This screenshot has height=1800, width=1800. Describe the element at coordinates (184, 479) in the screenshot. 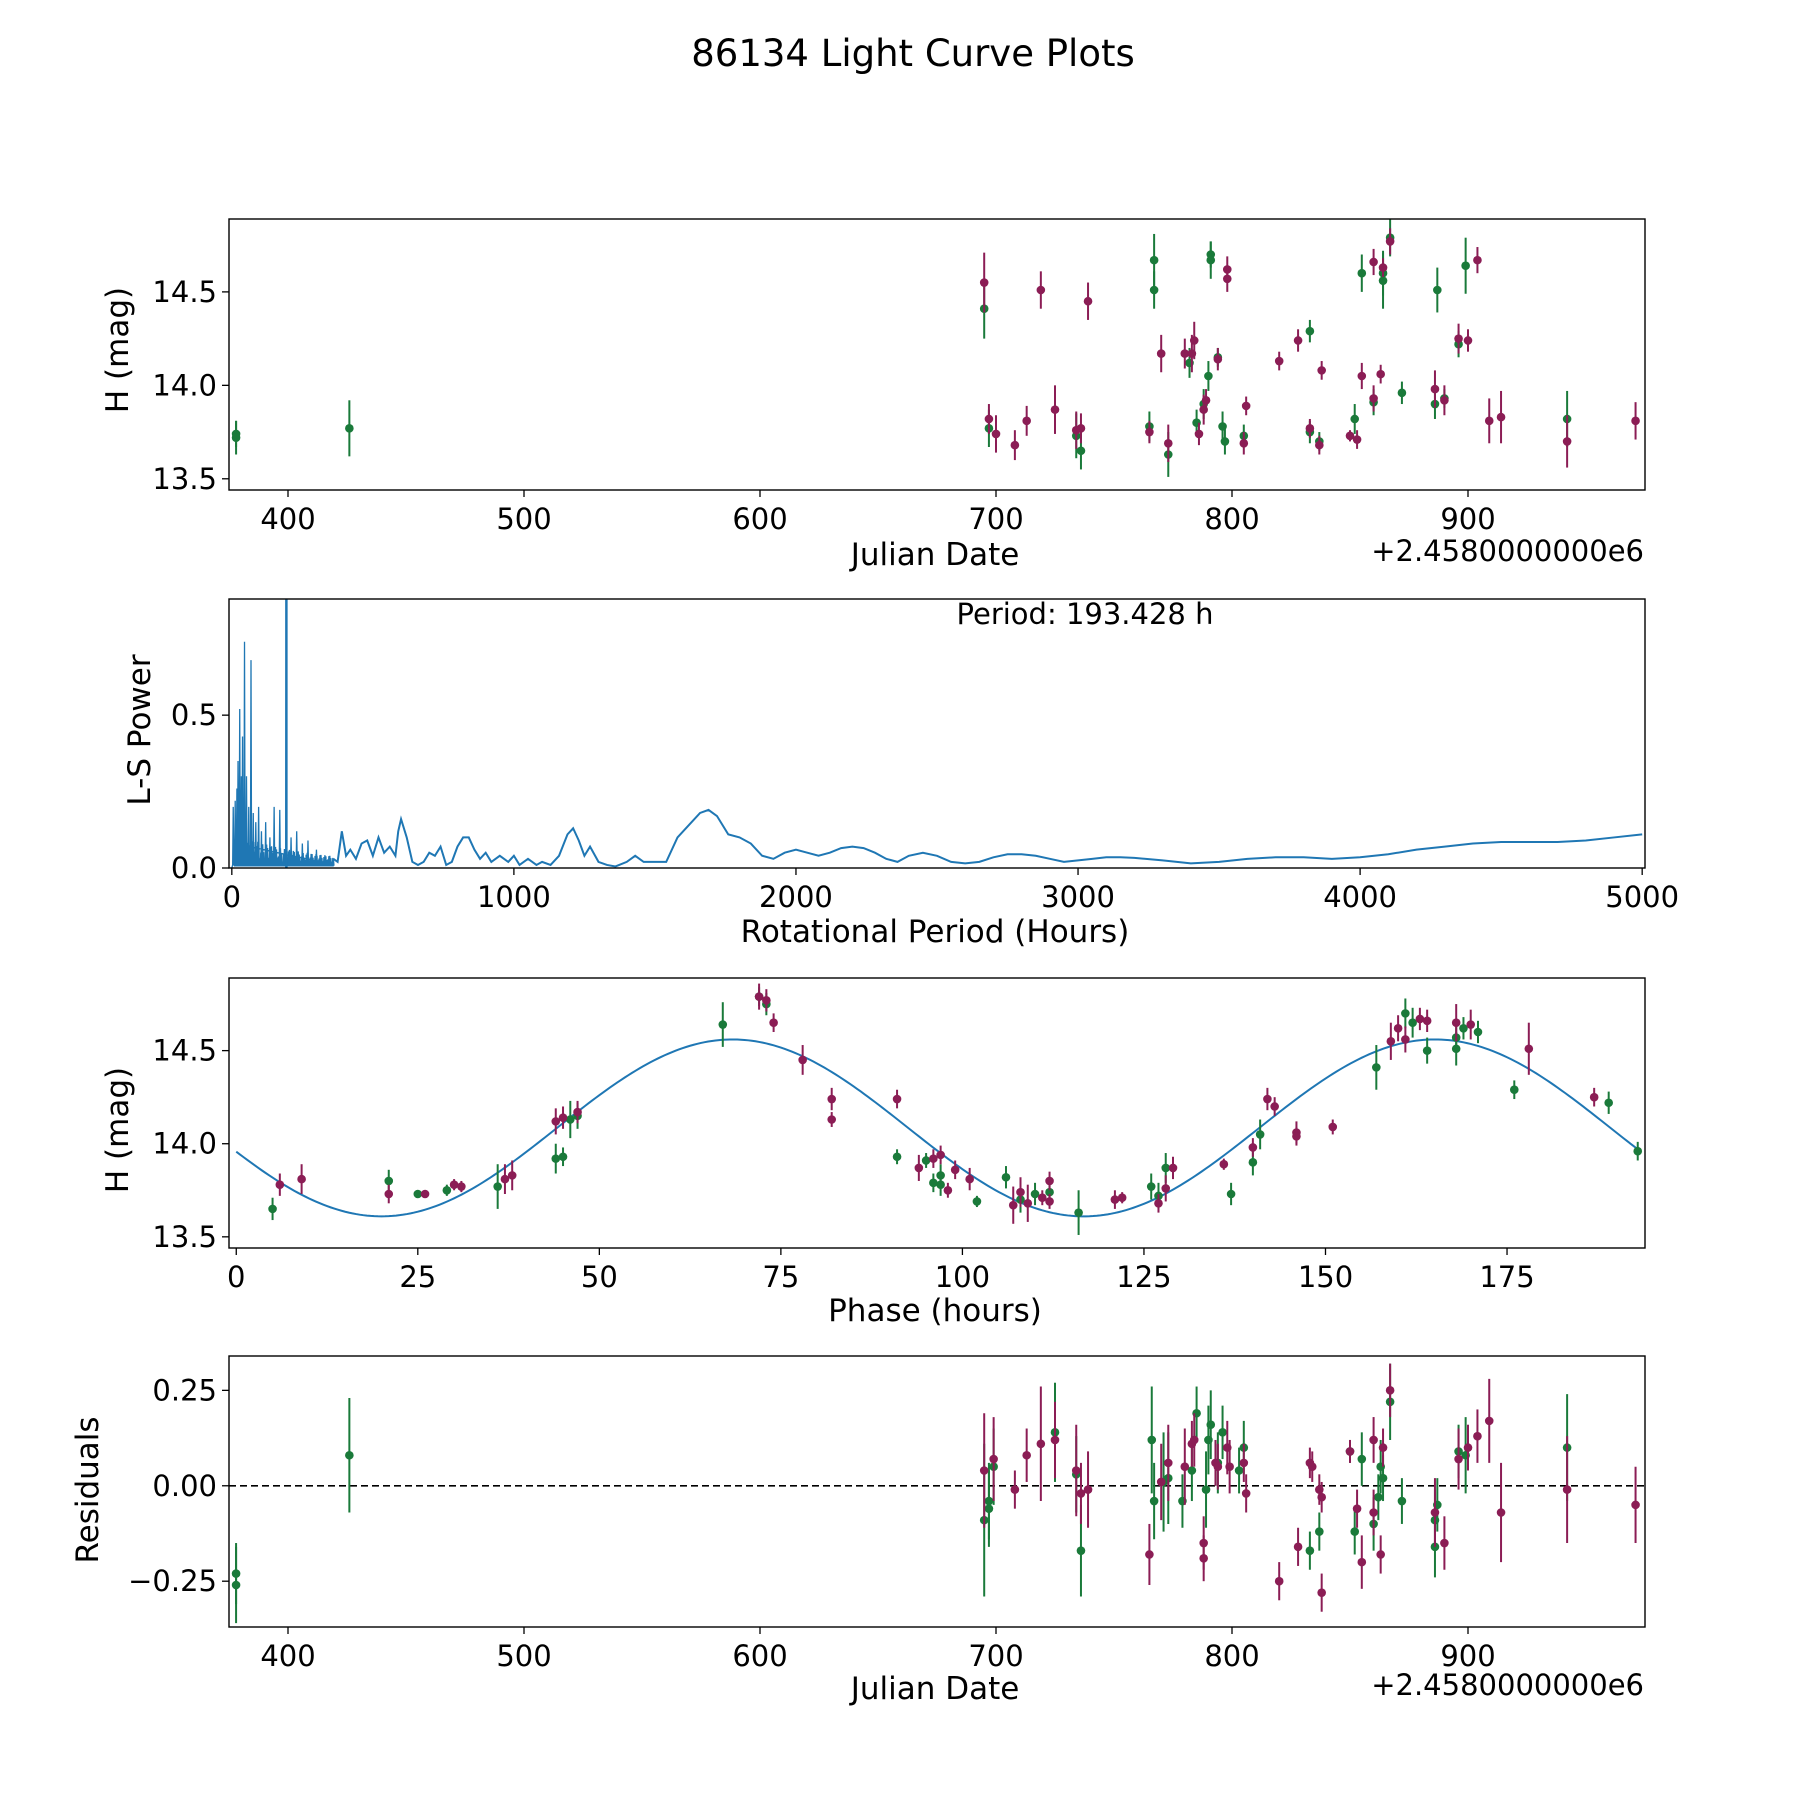

I see `lightcurve-ytick-label: 13.5` at that location.